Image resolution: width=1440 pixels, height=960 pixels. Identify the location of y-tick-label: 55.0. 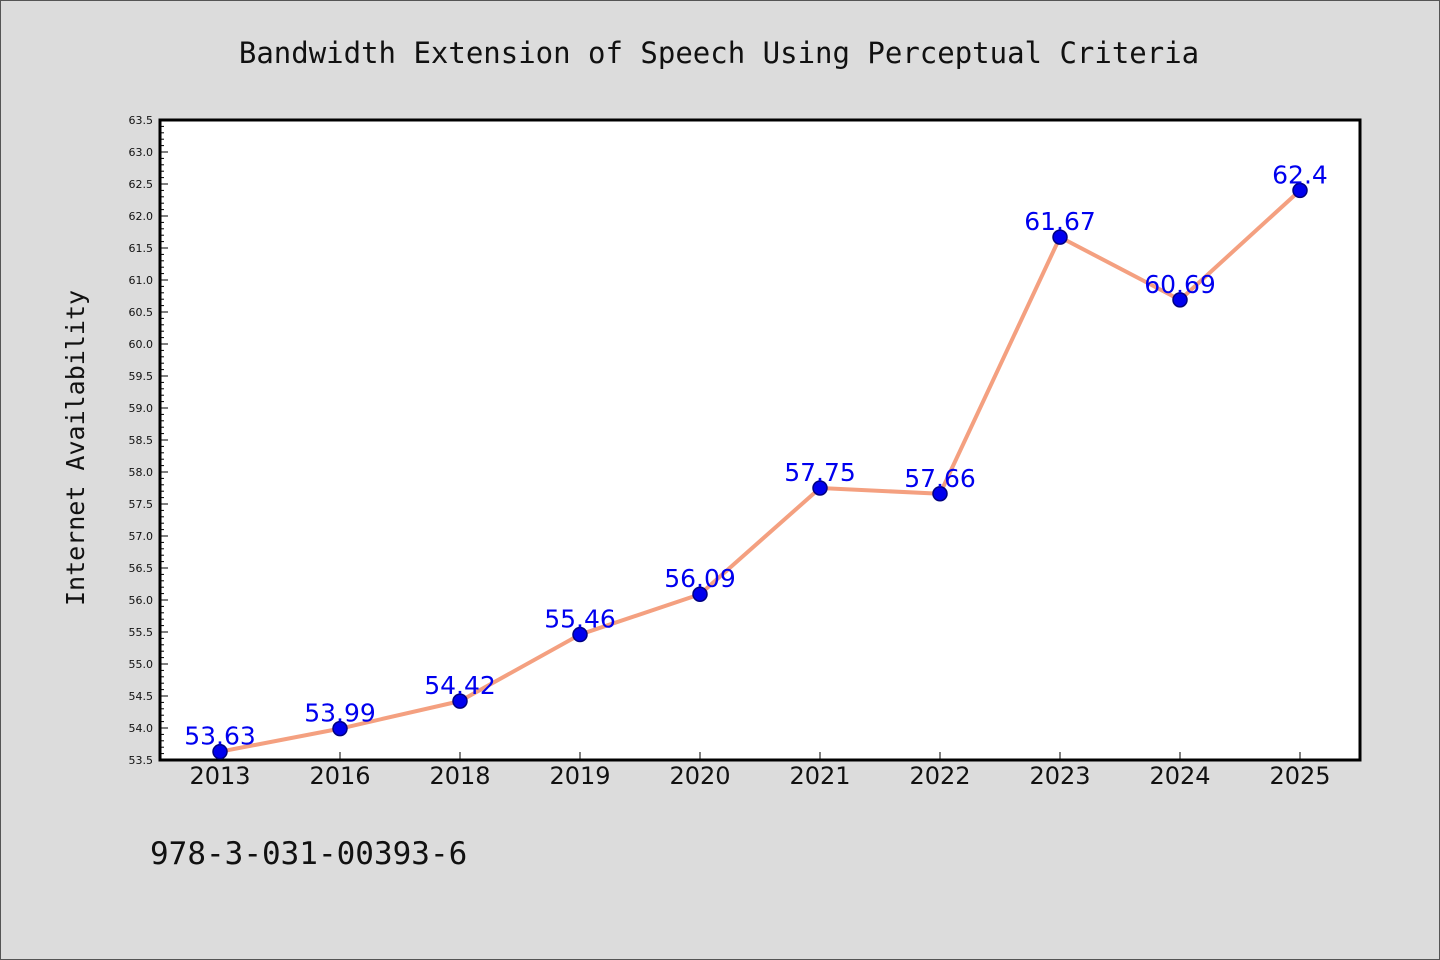
(141, 664).